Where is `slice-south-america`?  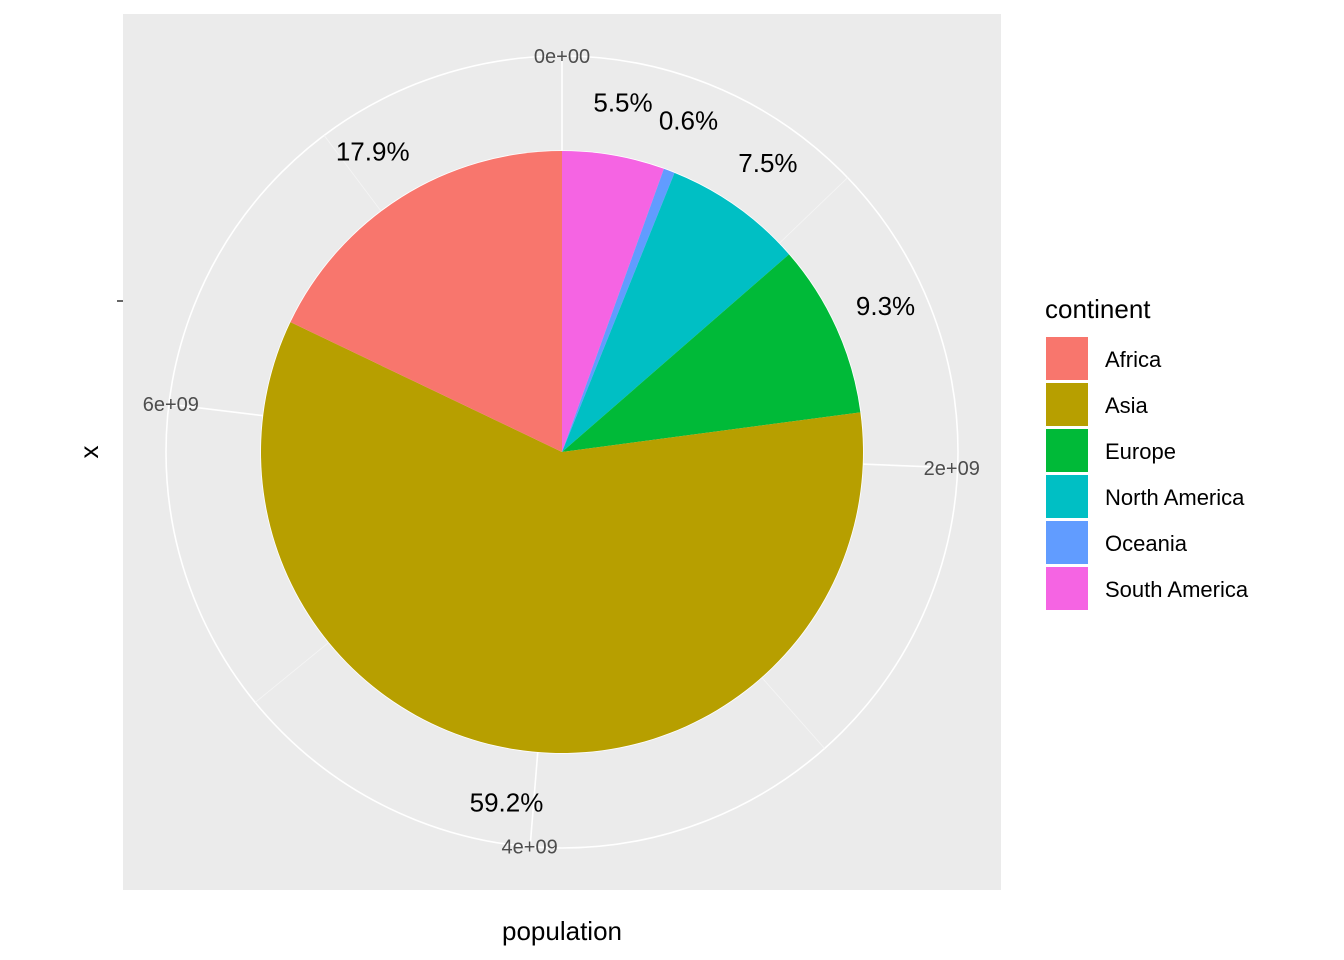
slice-south-america is located at coordinates (613, 301).